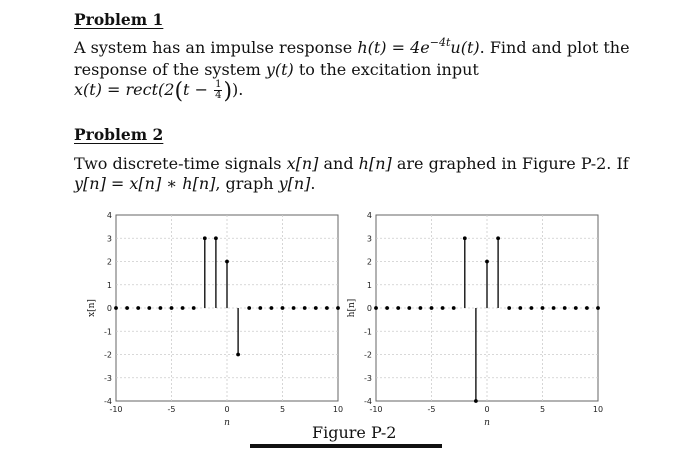  I want to click on y-axis-label: x[n], so click(92, 308).